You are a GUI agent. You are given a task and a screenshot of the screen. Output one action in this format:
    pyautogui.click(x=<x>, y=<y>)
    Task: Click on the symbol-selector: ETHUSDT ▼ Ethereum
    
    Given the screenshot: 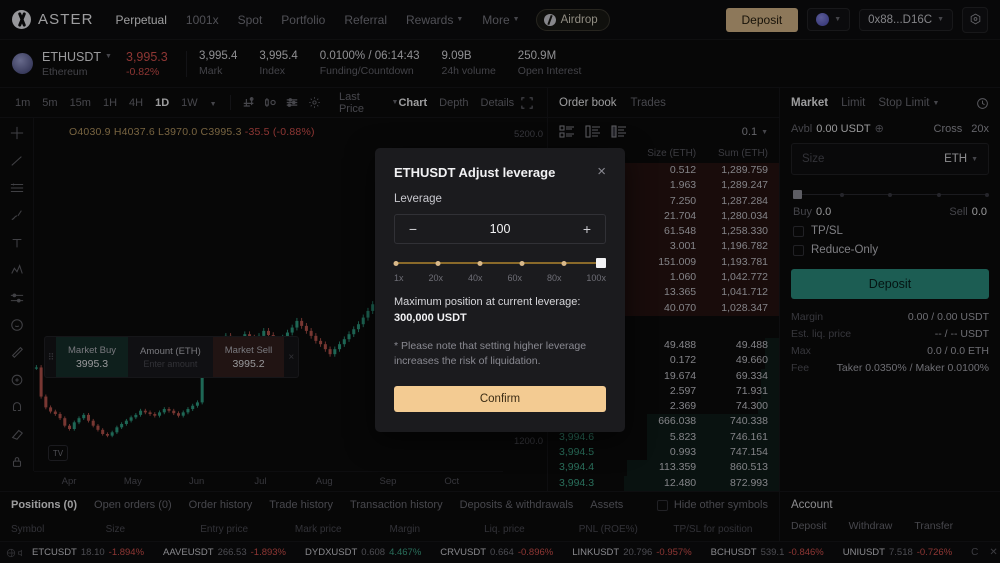 What is the action you would take?
    pyautogui.click(x=79, y=64)
    